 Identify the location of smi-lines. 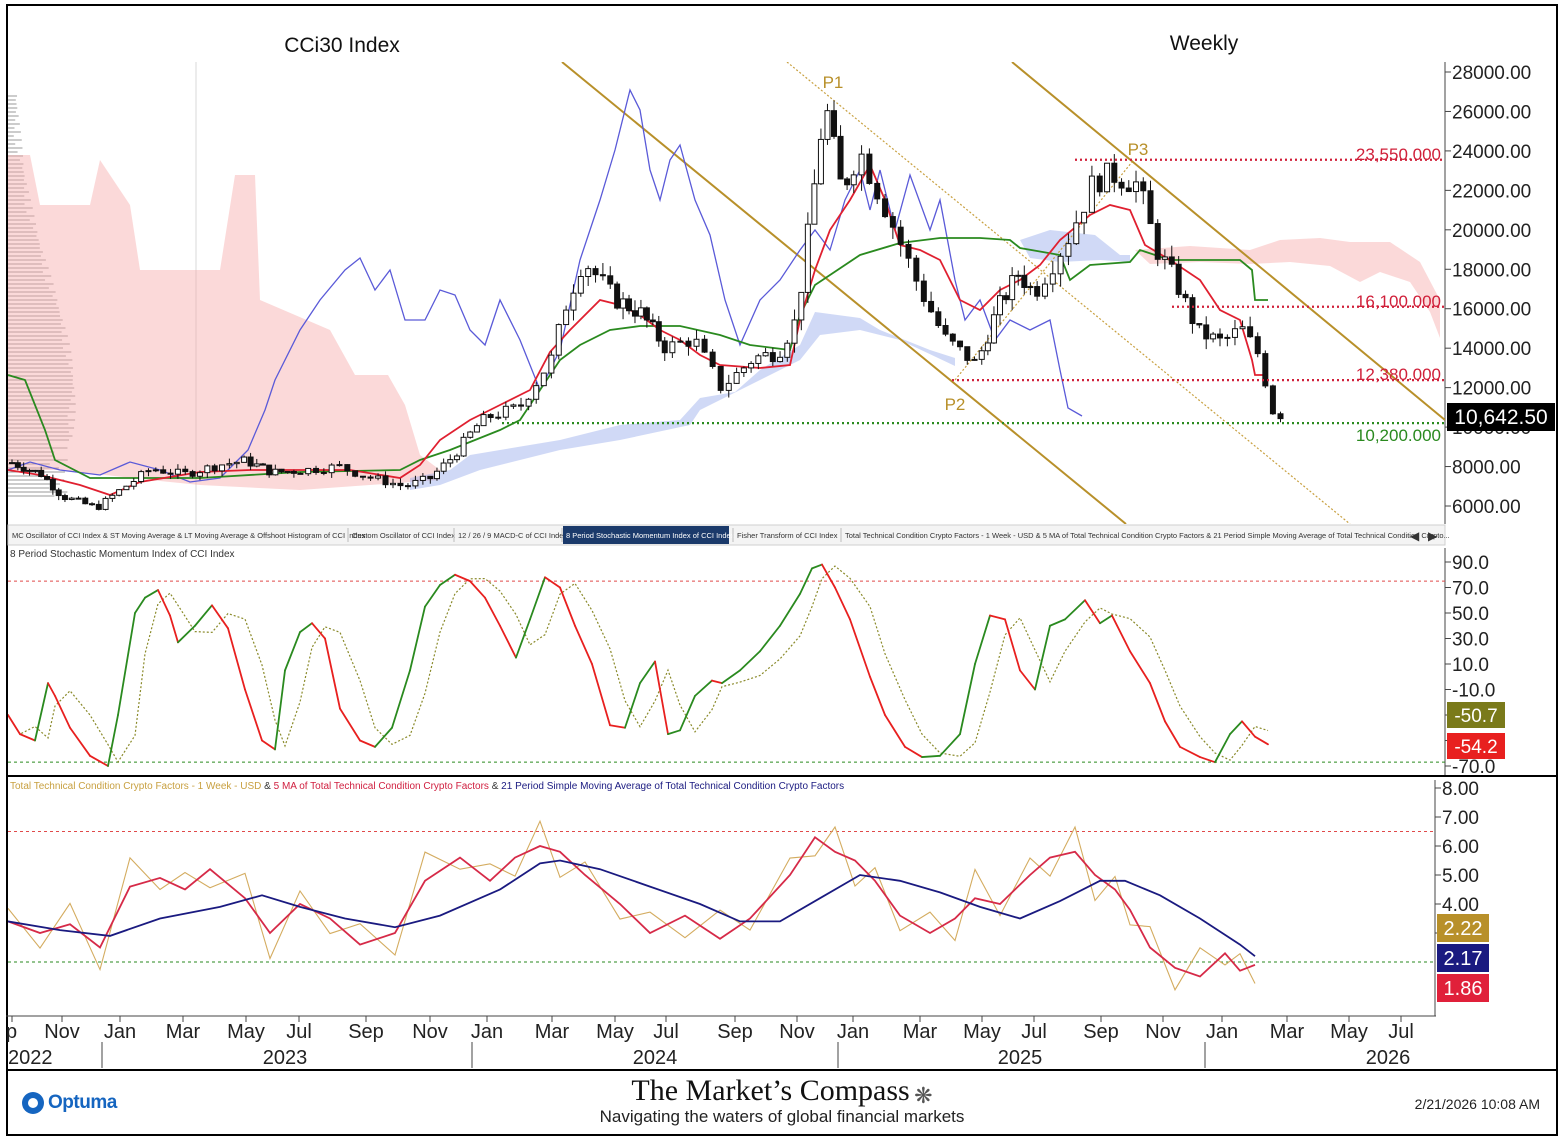
(638, 665).